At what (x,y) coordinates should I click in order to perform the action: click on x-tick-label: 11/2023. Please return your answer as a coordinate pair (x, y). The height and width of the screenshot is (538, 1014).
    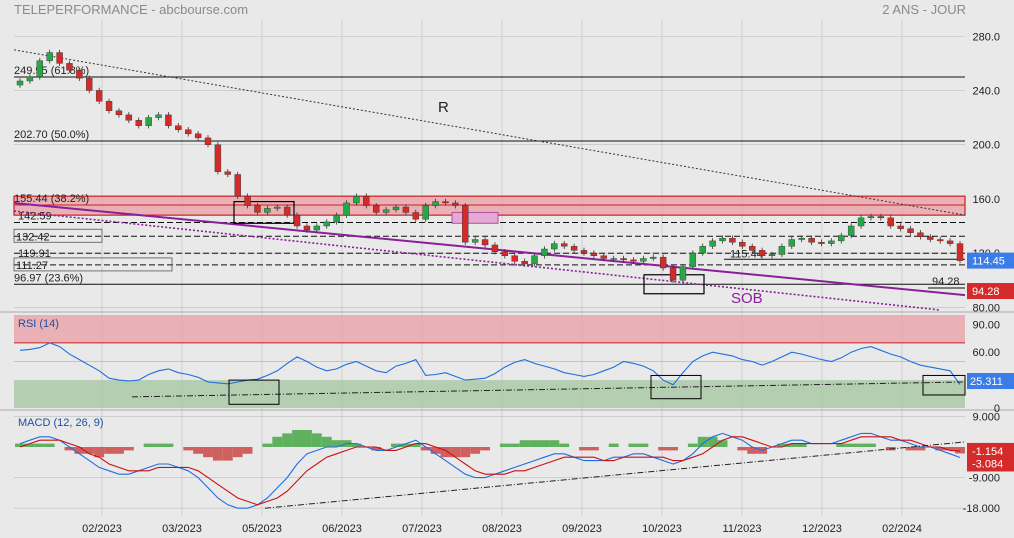
    Looking at the image, I should click on (742, 529).